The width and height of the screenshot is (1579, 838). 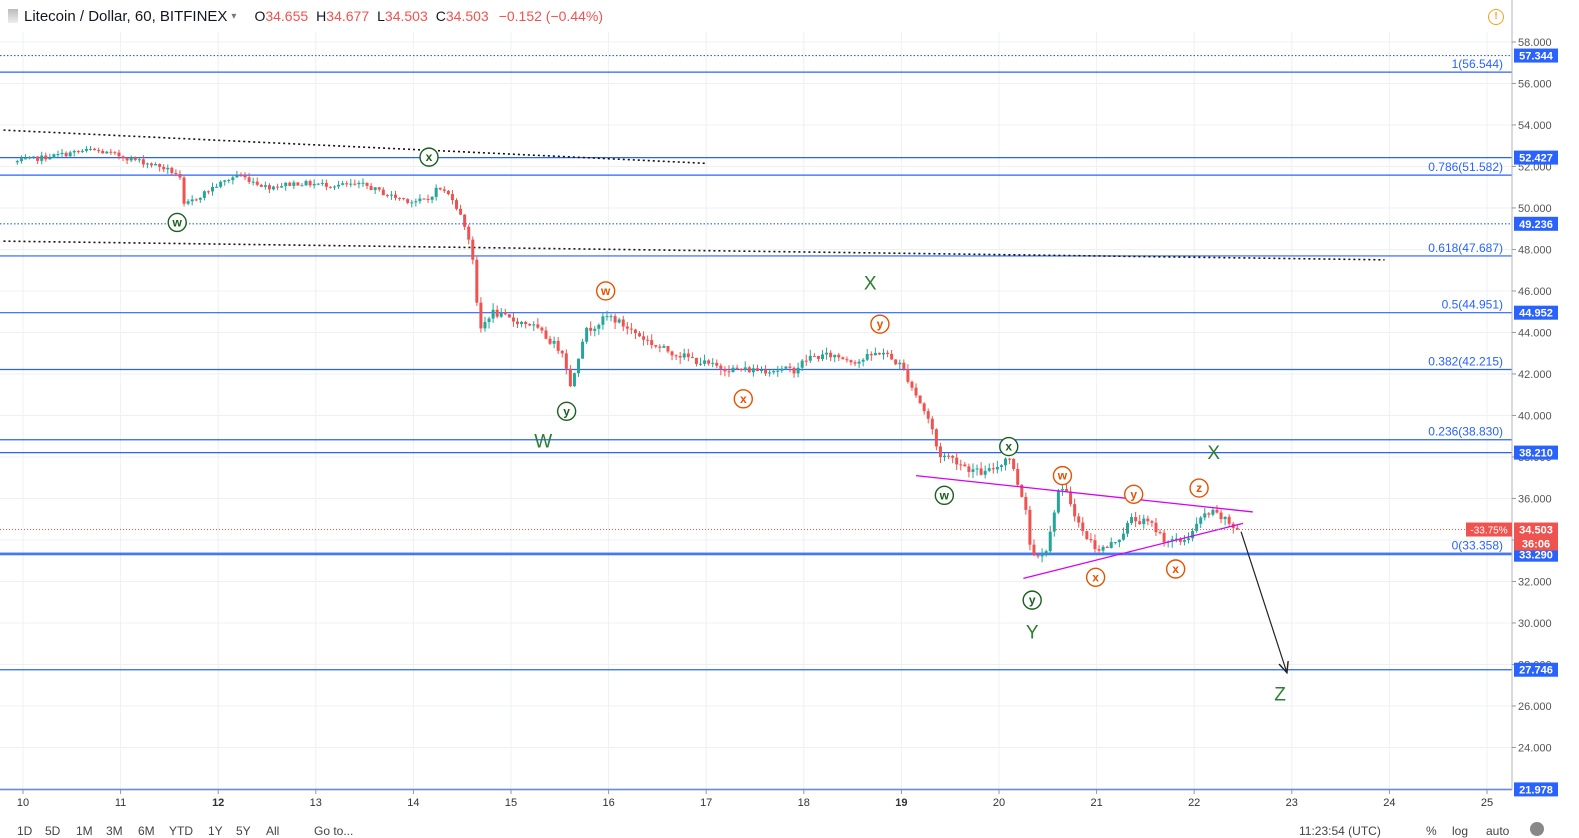 What do you see at coordinates (181, 831) in the screenshot?
I see `range-ytd: YTD` at bounding box center [181, 831].